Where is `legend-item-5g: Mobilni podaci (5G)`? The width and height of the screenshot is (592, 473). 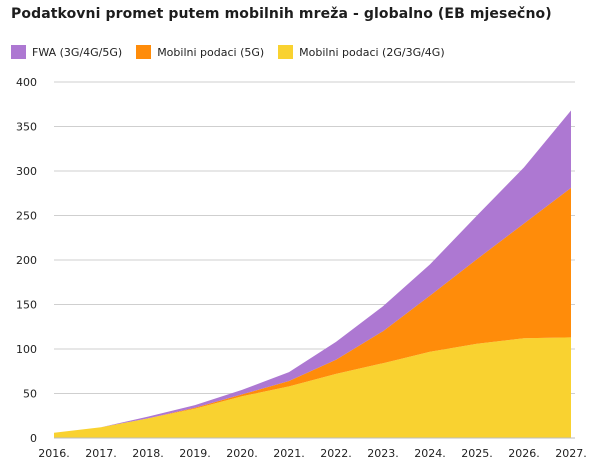
legend-item-5g: Mobilni podaci (5G) is located at coordinates (200, 52).